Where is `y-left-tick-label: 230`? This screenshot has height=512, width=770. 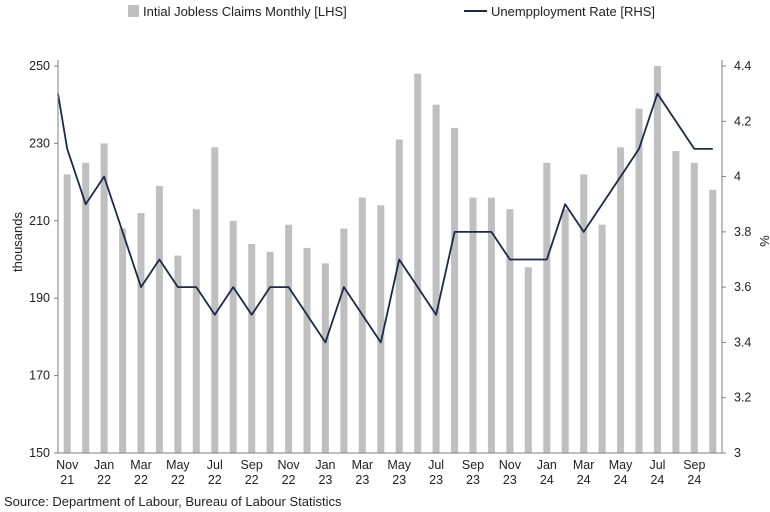 y-left-tick-label: 230 is located at coordinates (39, 143).